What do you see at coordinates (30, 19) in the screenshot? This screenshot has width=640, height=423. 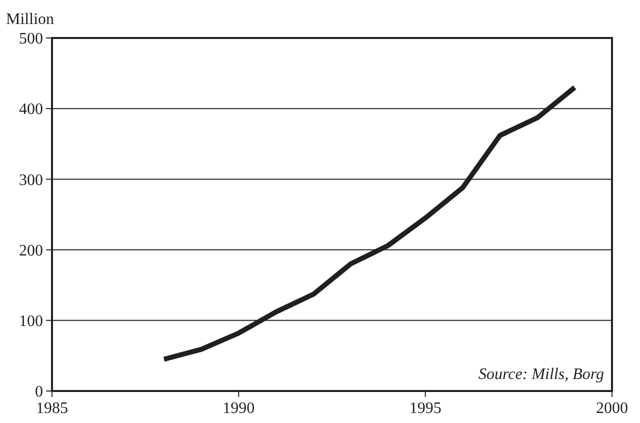 I see `y-axis-title: Million` at bounding box center [30, 19].